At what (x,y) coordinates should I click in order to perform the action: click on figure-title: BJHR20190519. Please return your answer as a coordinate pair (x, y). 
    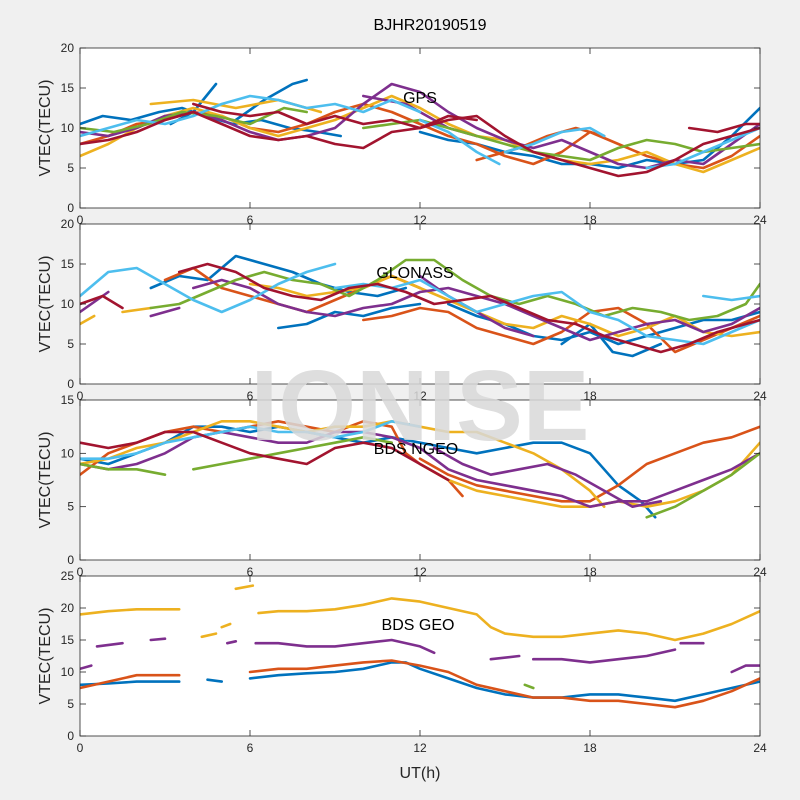
    Looking at the image, I should click on (430, 25).